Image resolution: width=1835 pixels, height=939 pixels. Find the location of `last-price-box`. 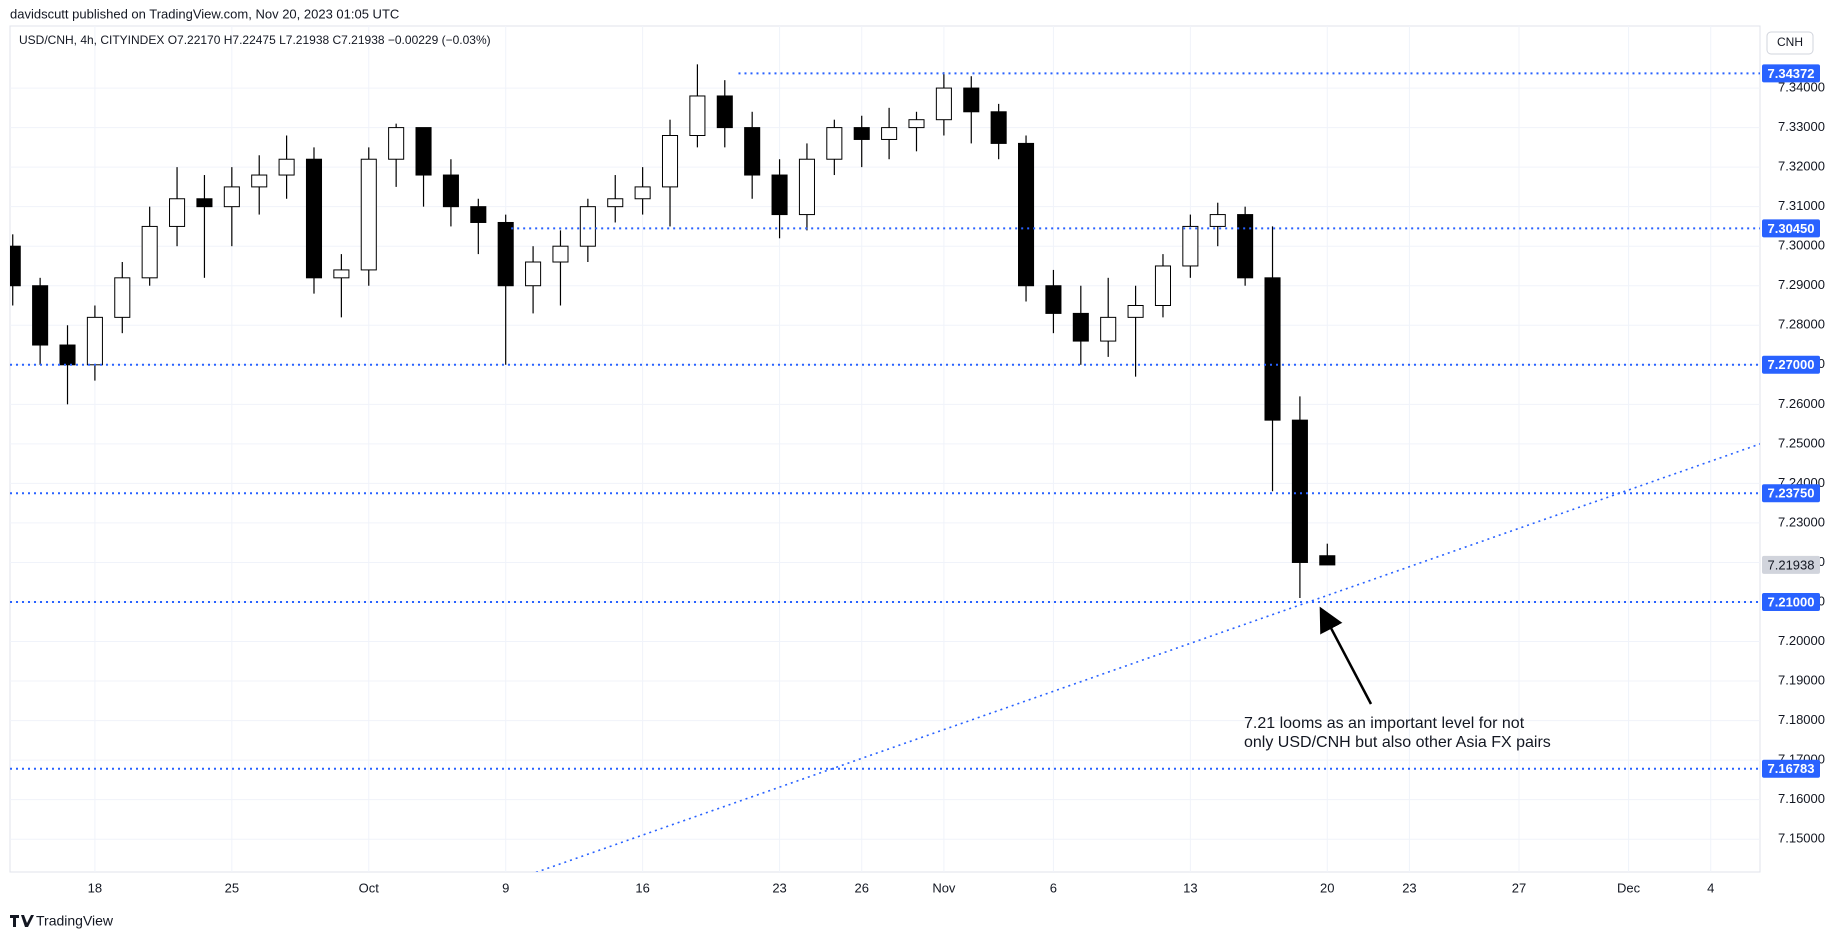

last-price-box is located at coordinates (1791, 564).